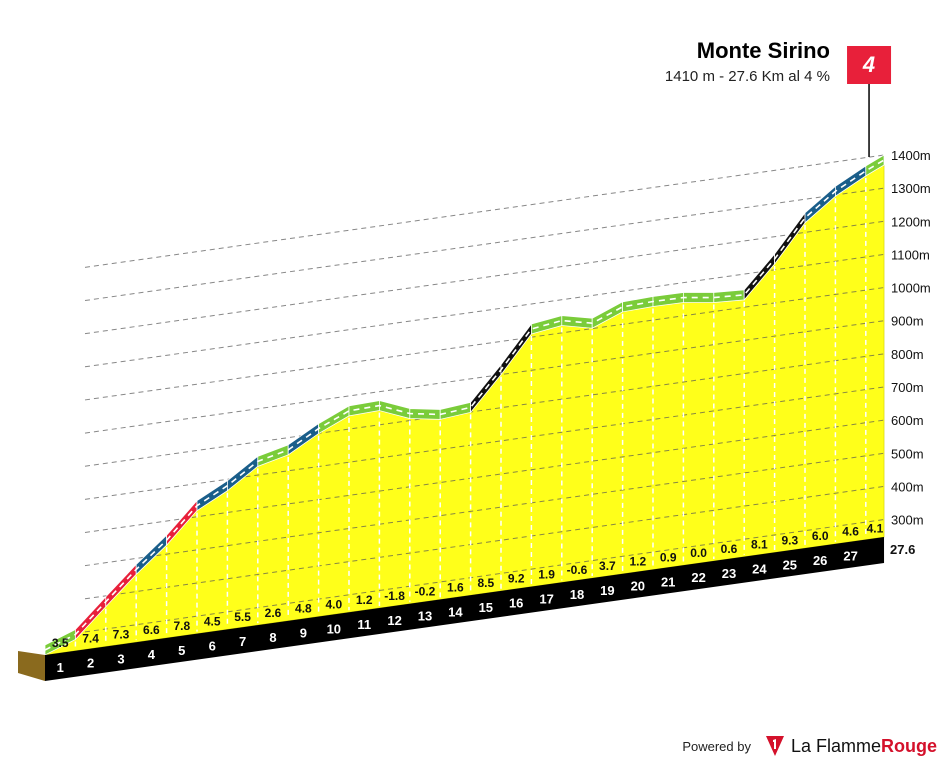 Image resolution: width=945 pixels, height=765 pixels. Describe the element at coordinates (759, 545) in the screenshot. I see `gradient-label: 8.1` at that location.